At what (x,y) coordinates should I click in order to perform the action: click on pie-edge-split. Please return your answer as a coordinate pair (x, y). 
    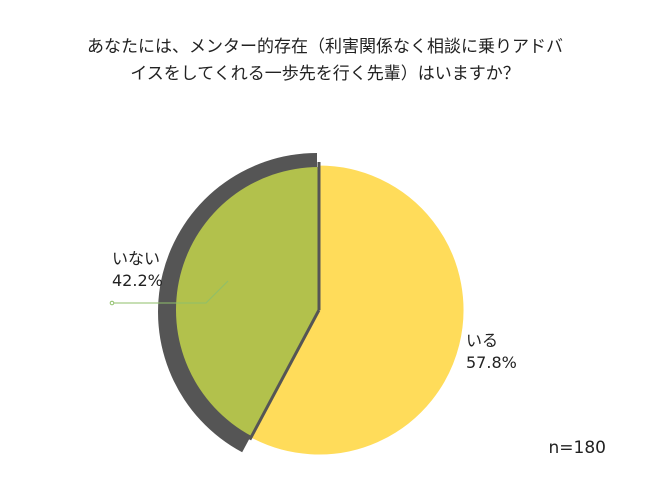
    Looking at the image, I should click on (284, 375).